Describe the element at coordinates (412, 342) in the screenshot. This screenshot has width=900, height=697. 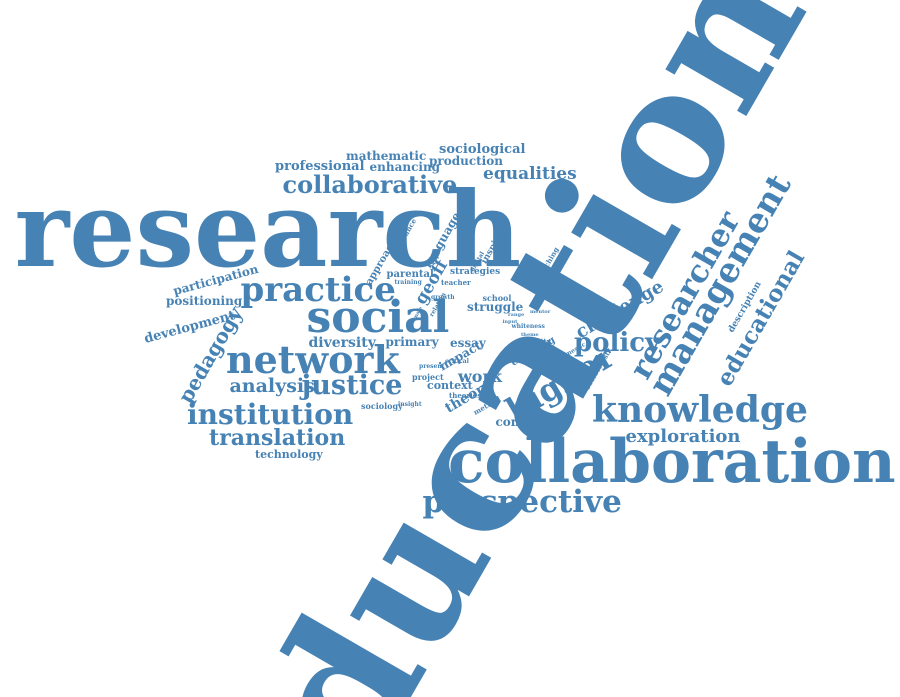
I see `word-primary: primary` at that location.